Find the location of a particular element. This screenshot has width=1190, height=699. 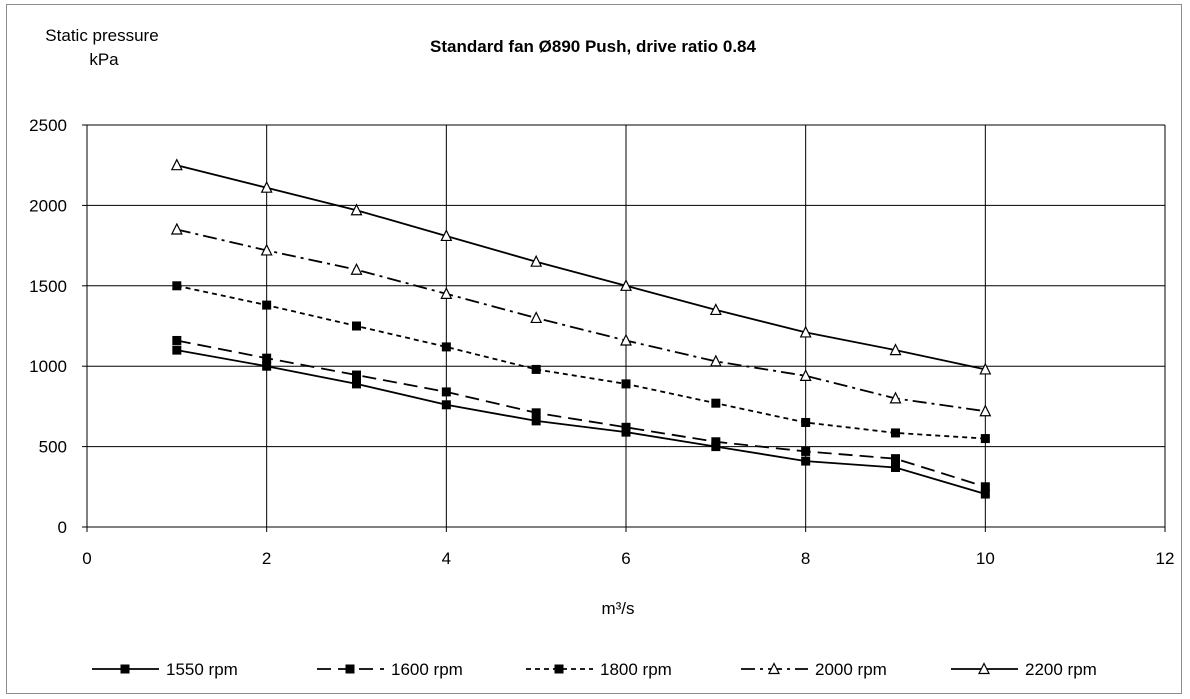

legend-item: 2000 rpm is located at coordinates (814, 669).